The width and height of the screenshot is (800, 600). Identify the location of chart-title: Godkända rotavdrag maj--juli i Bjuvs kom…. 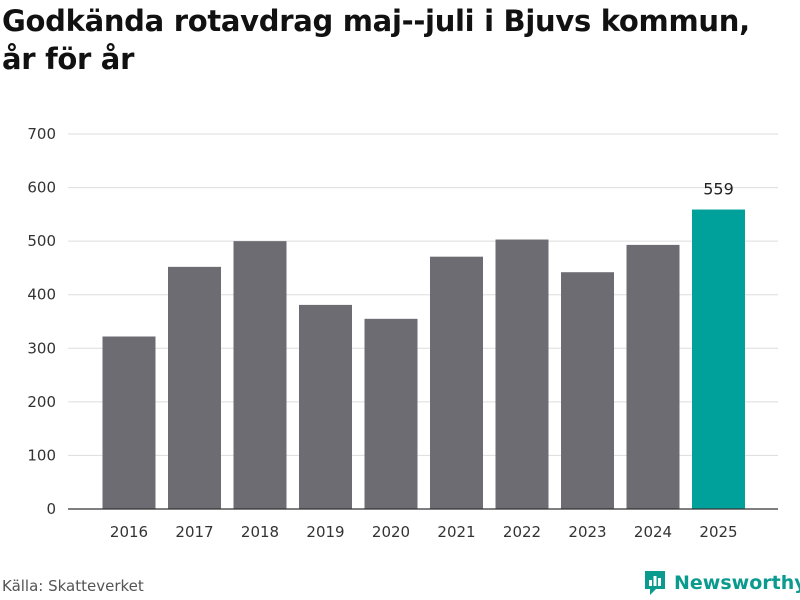
(376, 40).